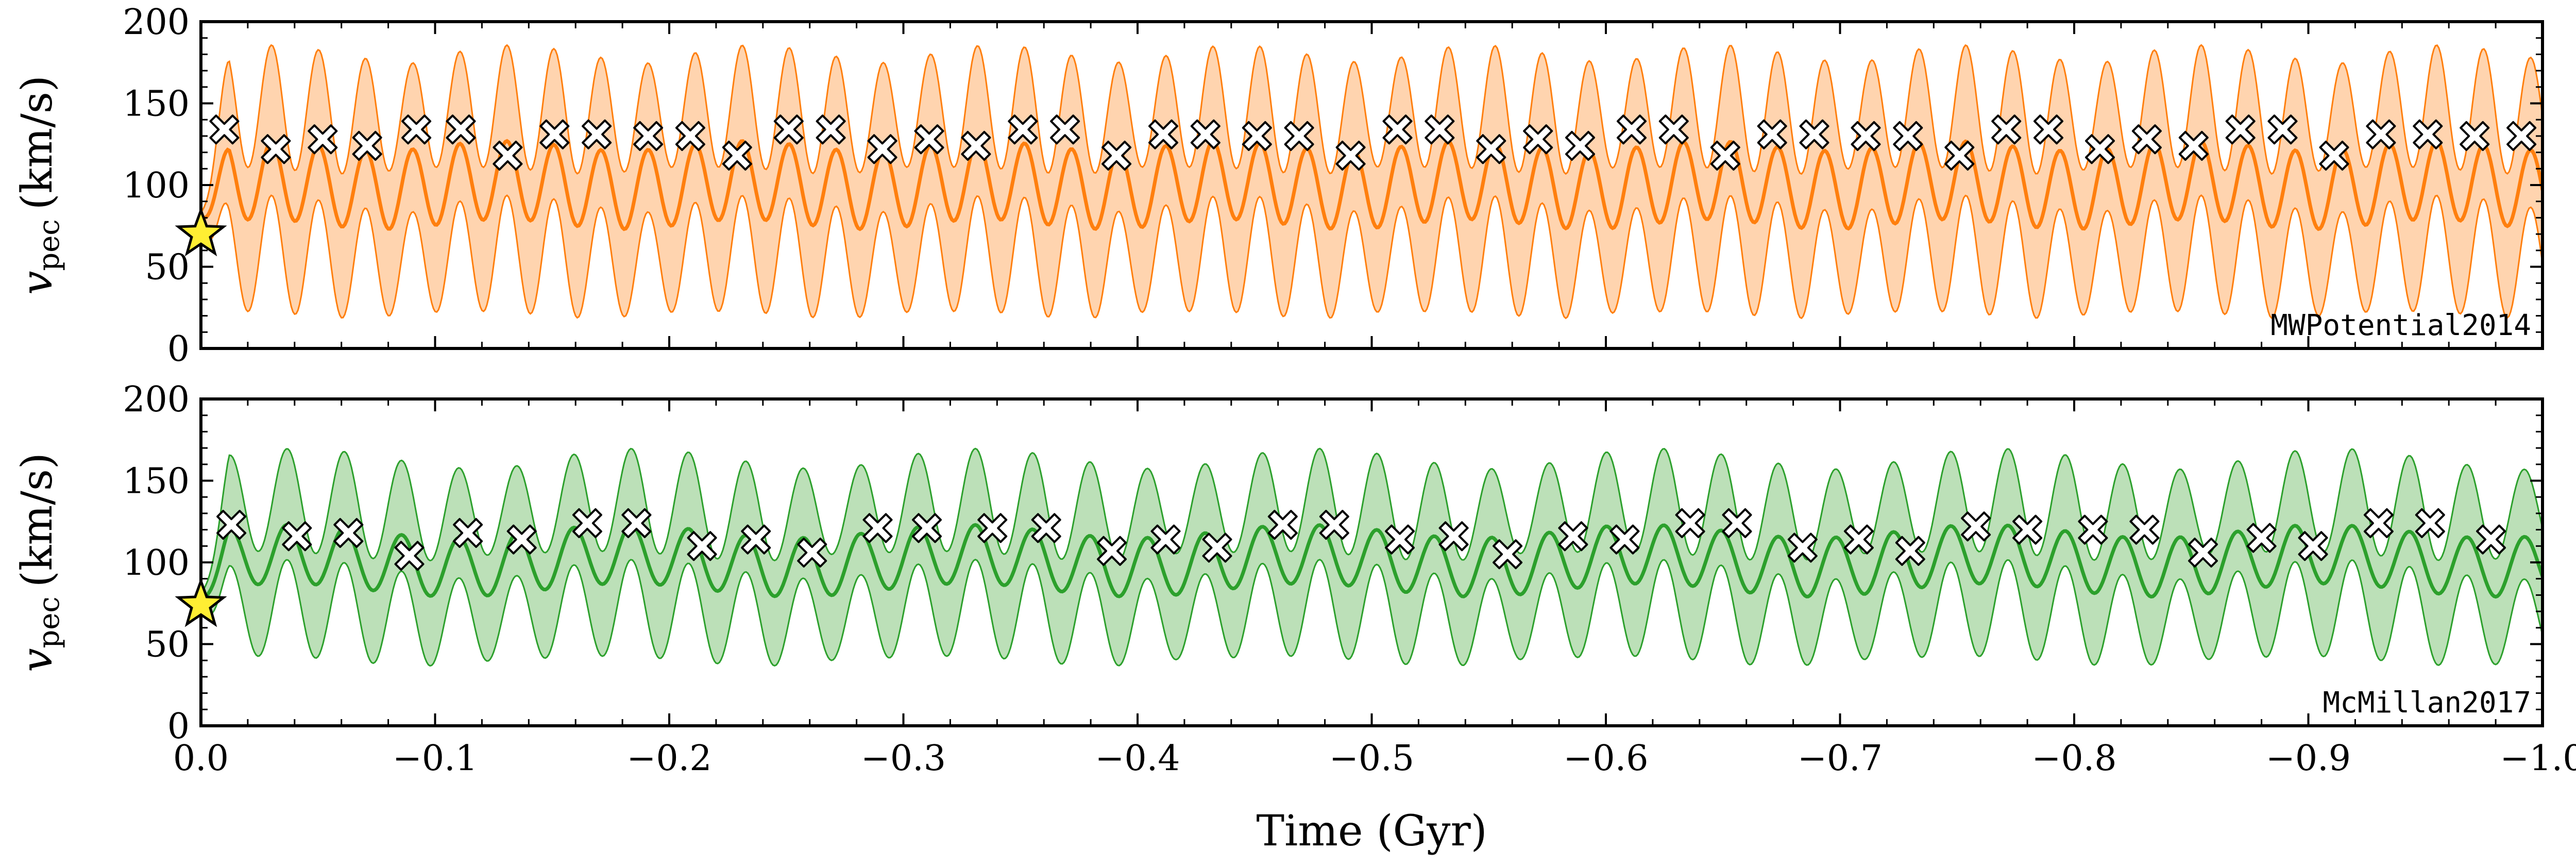 The height and width of the screenshot is (866, 2576). Describe the element at coordinates (2073, 758) in the screenshot. I see `x-tick-label: −0.8` at that location.